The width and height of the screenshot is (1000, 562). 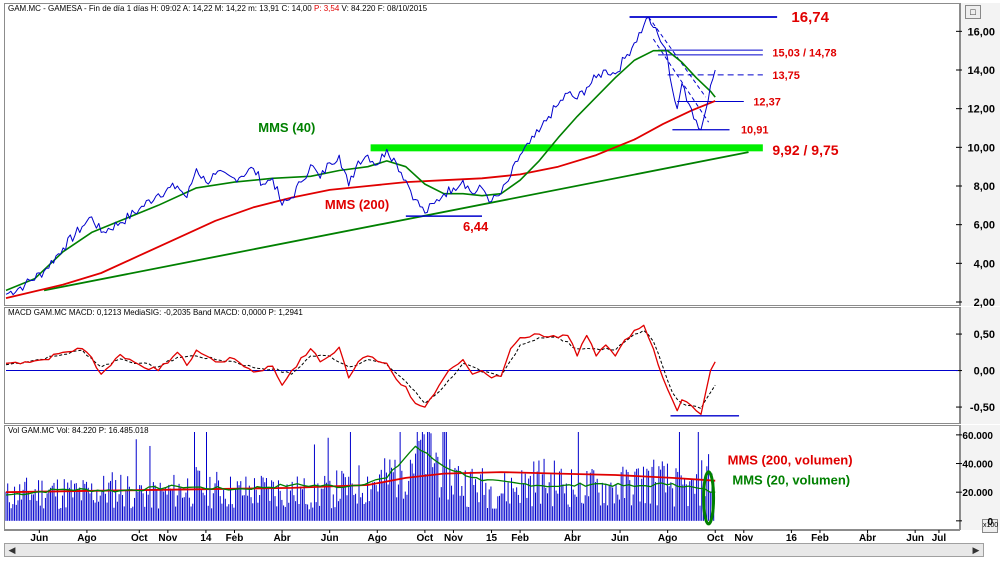 I want to click on price-y-axis, so click(x=980, y=154).